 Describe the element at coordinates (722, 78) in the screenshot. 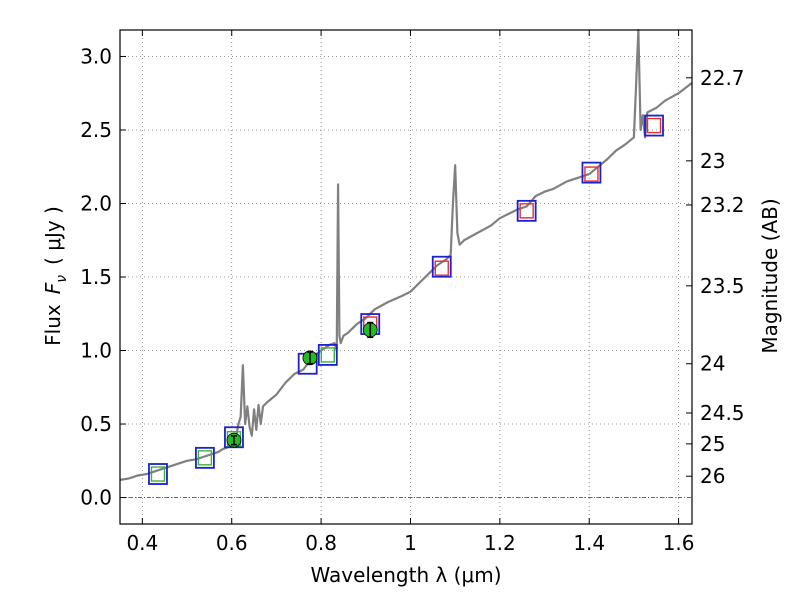

I see `y2-tick-label: 22.7` at that location.